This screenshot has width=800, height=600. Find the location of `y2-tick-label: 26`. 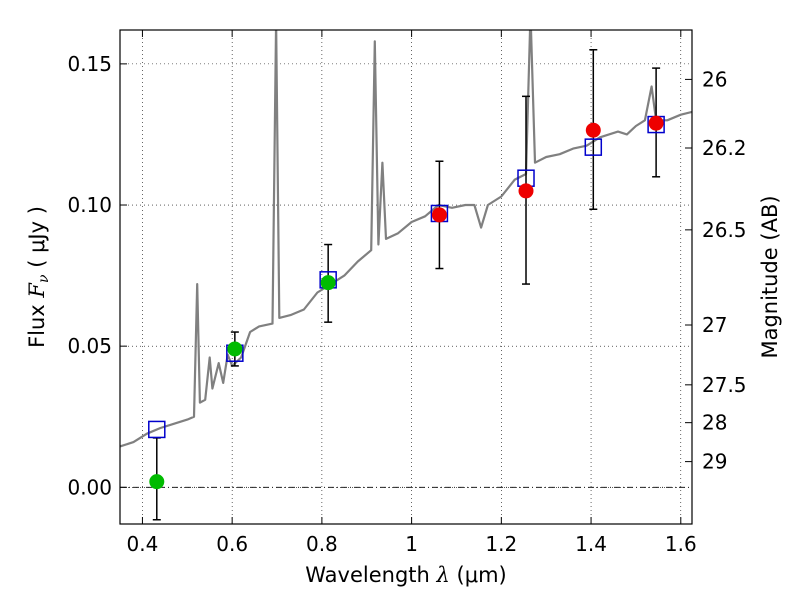

y2-tick-label: 26 is located at coordinates (714, 79).